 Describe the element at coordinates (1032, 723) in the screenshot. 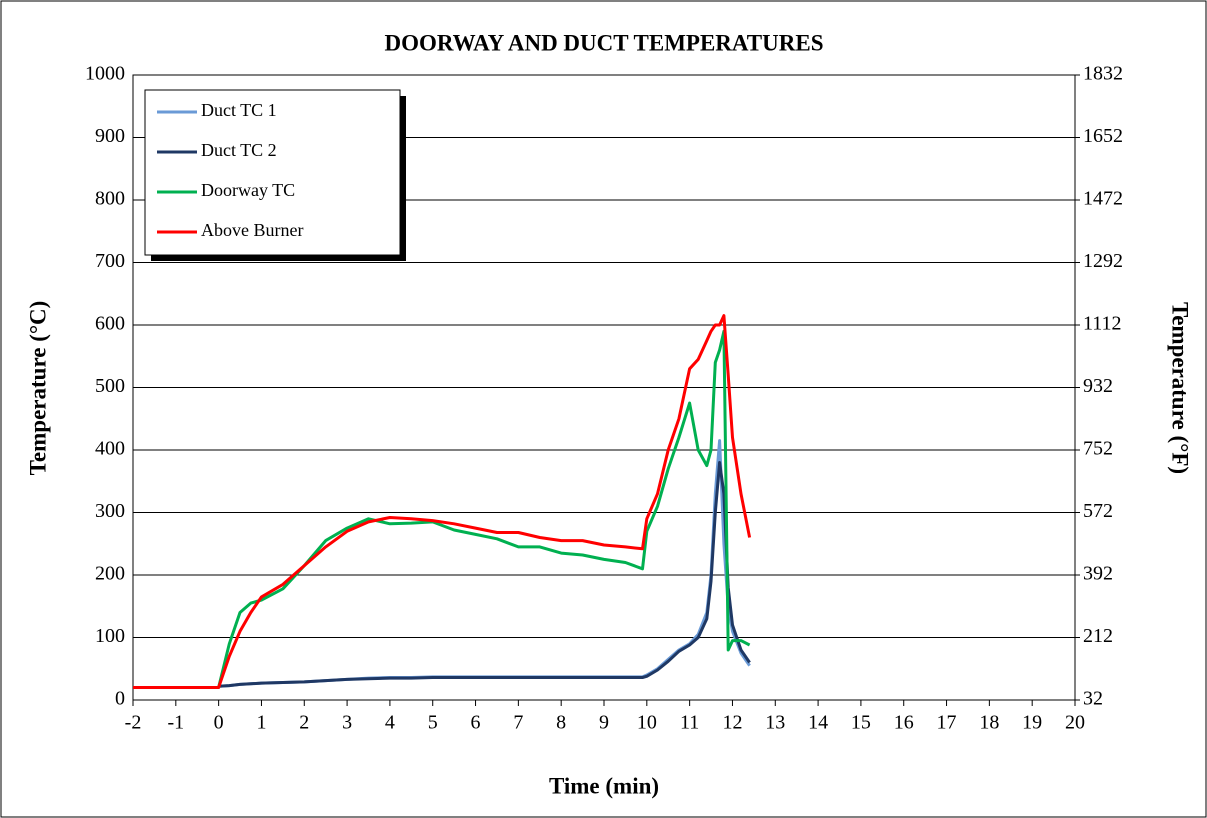

I see `x-tick-label: 19` at that location.